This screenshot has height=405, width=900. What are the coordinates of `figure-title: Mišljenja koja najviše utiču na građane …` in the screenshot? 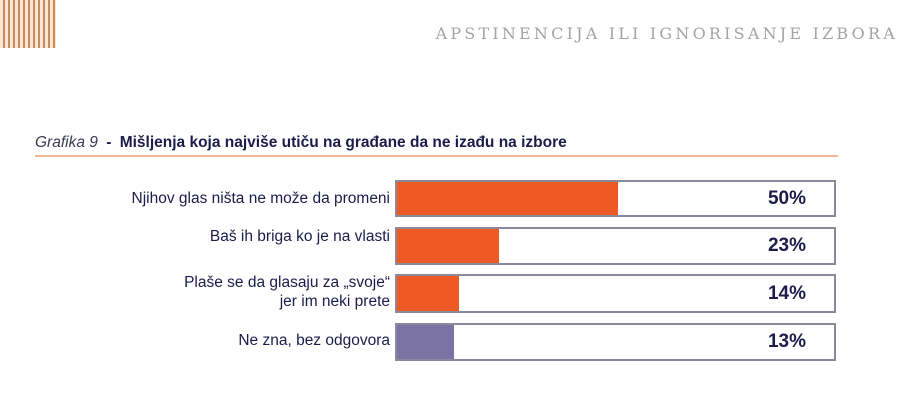 It's located at (343, 142).